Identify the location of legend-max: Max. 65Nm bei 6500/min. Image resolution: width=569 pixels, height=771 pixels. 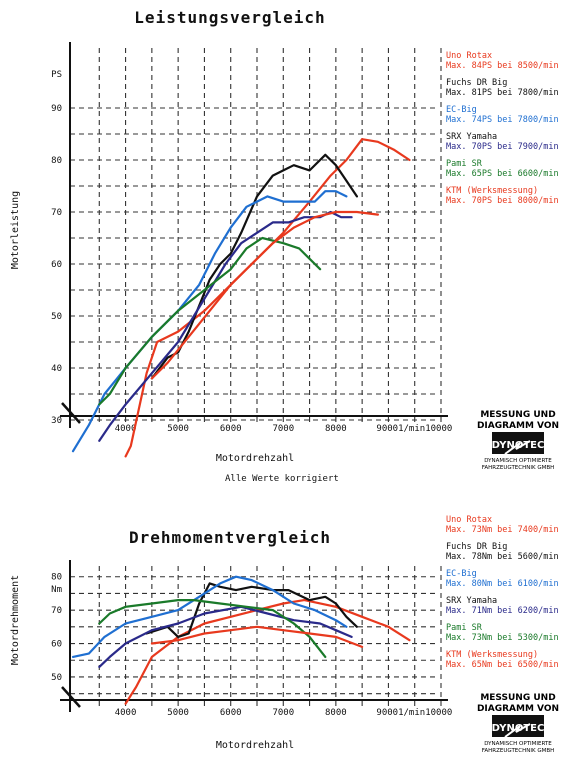
(502, 665).